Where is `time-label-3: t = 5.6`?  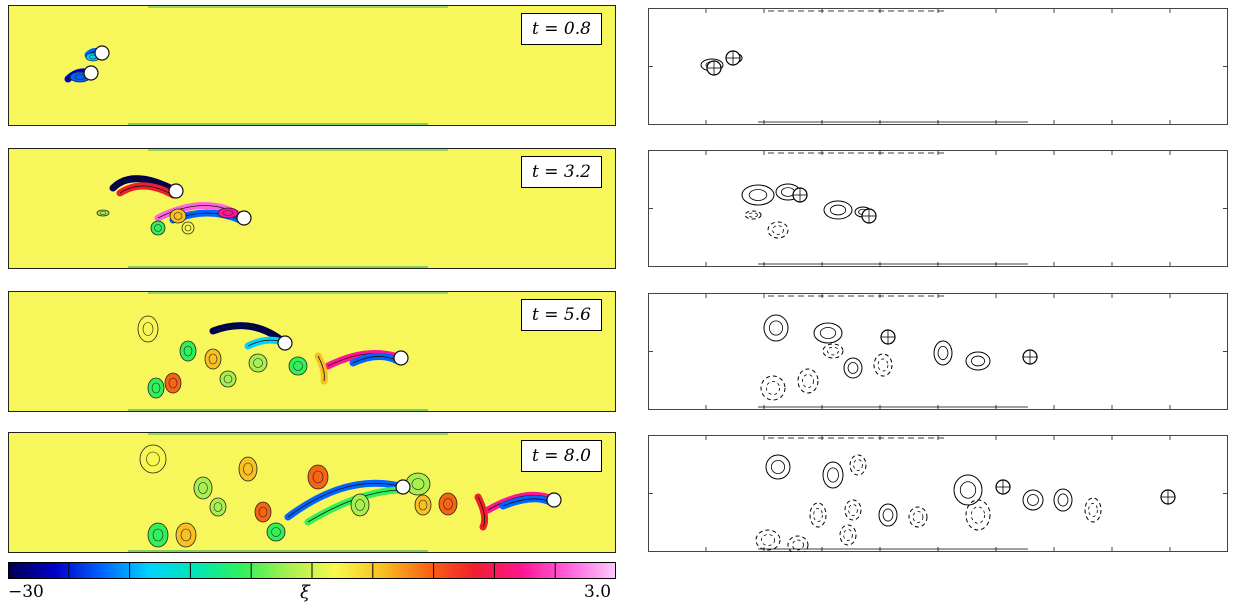 time-label-3: t = 5.6 is located at coordinates (561, 315).